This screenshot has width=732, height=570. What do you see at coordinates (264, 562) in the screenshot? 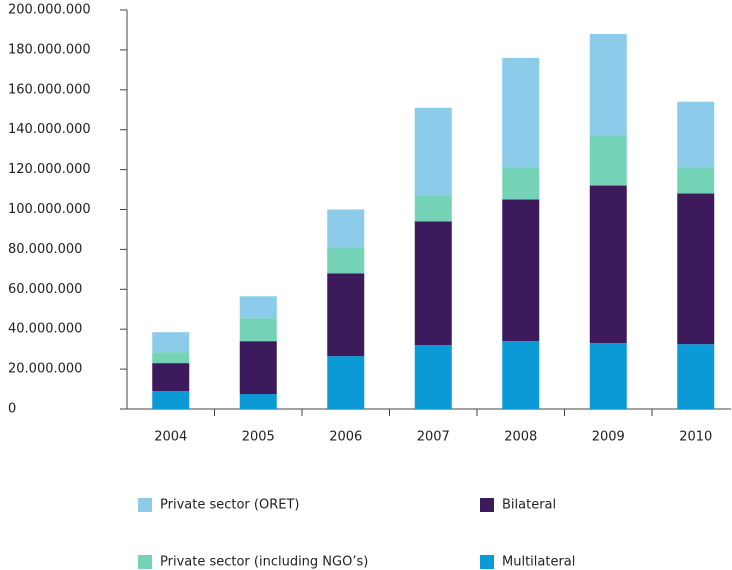
I see `legend-label: Private sector (including NGO’s)` at bounding box center [264, 562].